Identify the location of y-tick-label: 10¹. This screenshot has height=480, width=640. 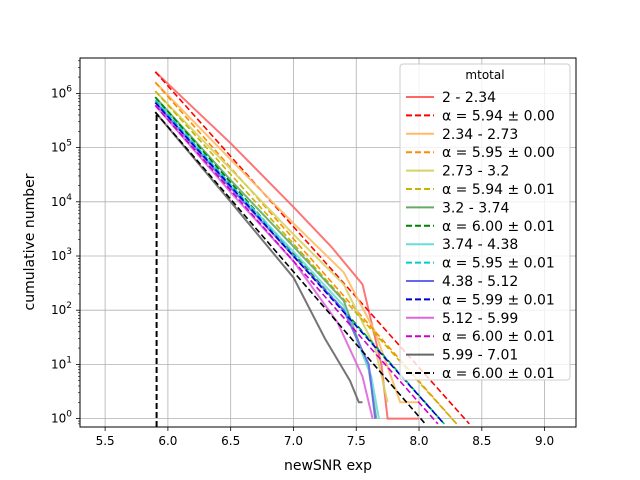
(61, 363).